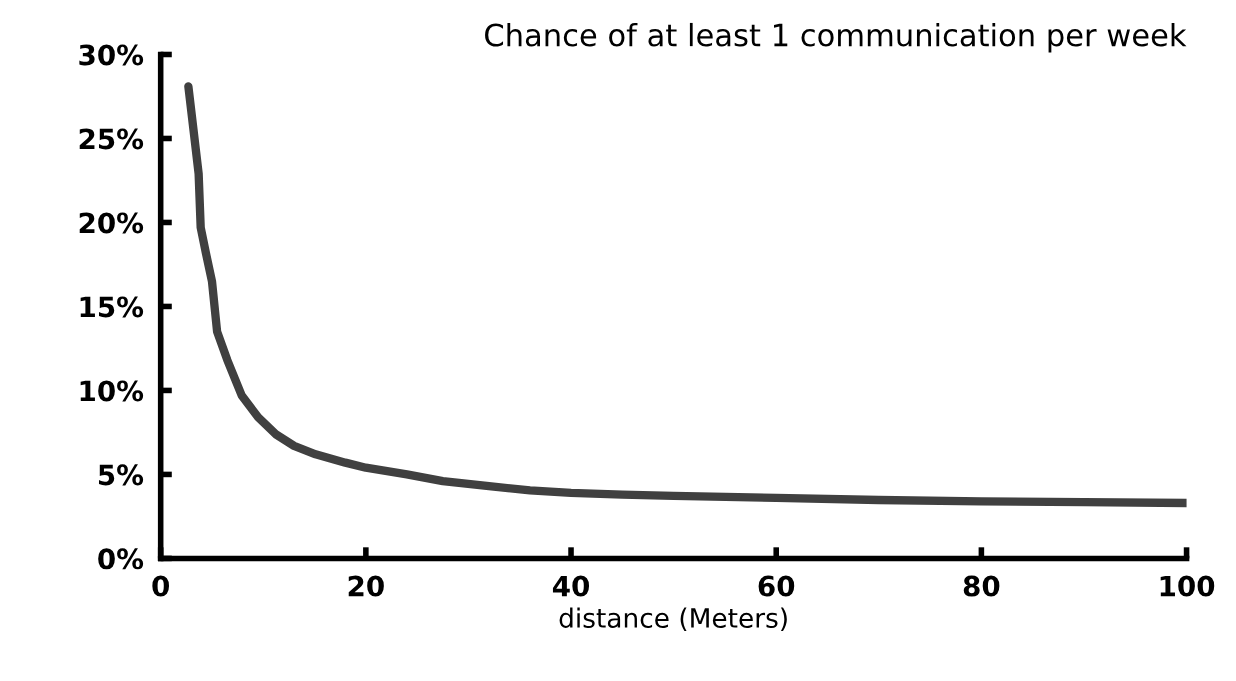 This screenshot has height=681, width=1236. What do you see at coordinates (981, 586) in the screenshot?
I see `x-tick-label: 80` at bounding box center [981, 586].